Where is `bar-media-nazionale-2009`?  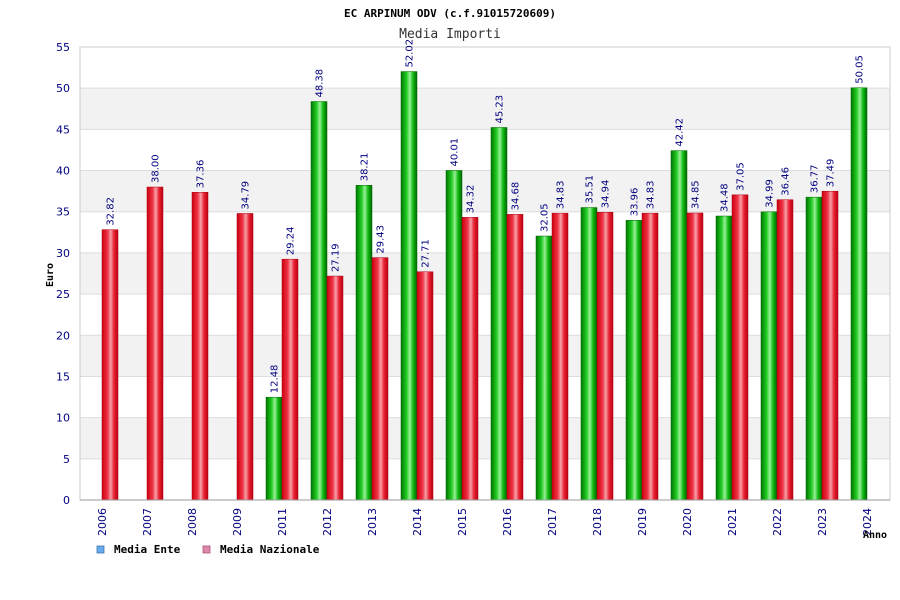
bar-media-nazionale-2009 is located at coordinates (245, 357).